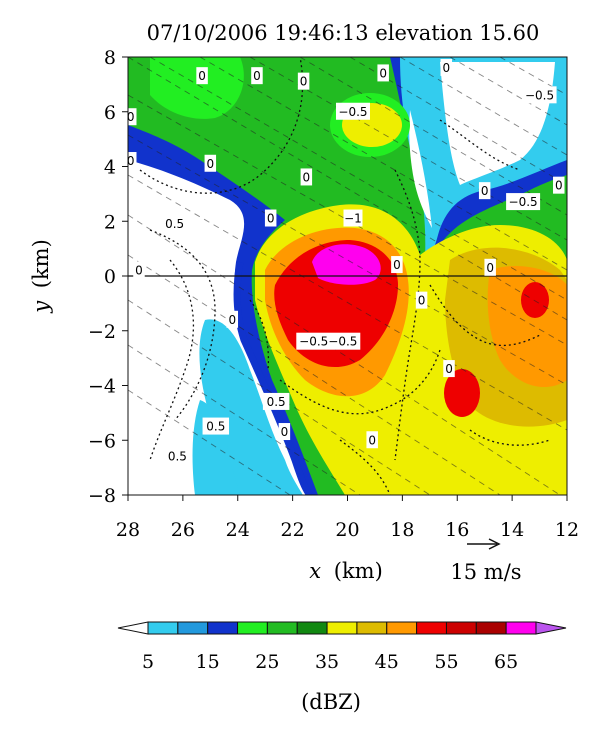 Image resolution: width=600 pixels, height=740 pixels. Describe the element at coordinates (110, 58) in the screenshot. I see `y-tick-label: 8` at that location.